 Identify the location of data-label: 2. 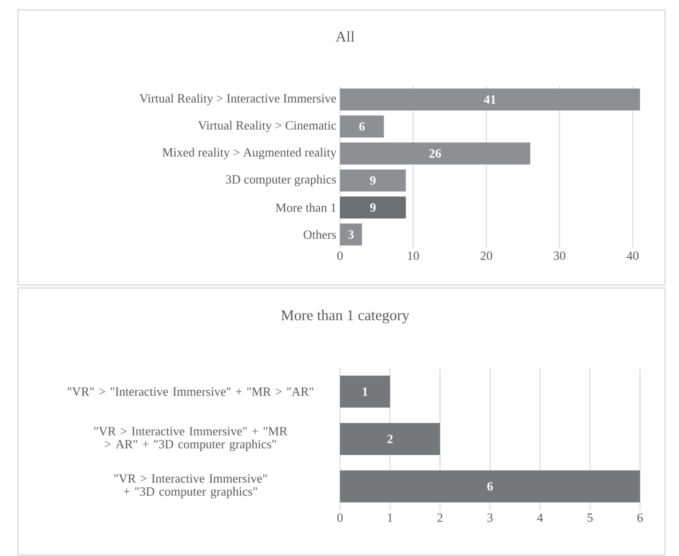
(390, 439).